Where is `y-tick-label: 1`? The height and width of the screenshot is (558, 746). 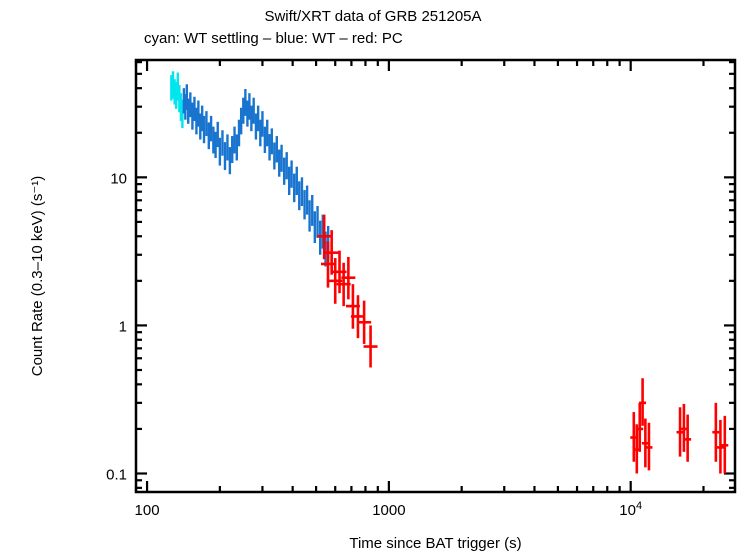 y-tick-label: 1 is located at coordinates (123, 326).